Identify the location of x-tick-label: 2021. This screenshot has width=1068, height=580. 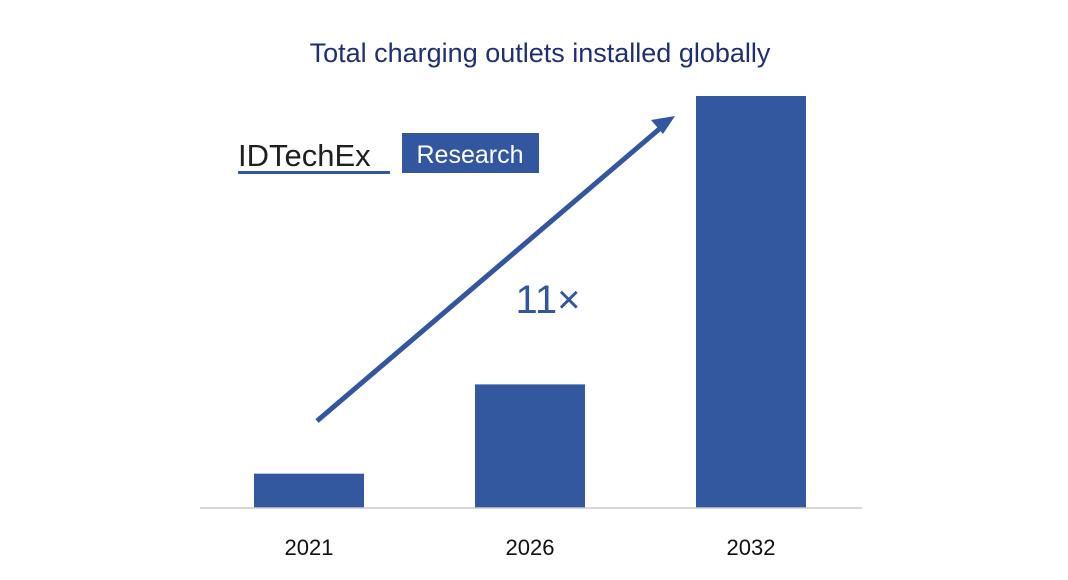
(309, 547).